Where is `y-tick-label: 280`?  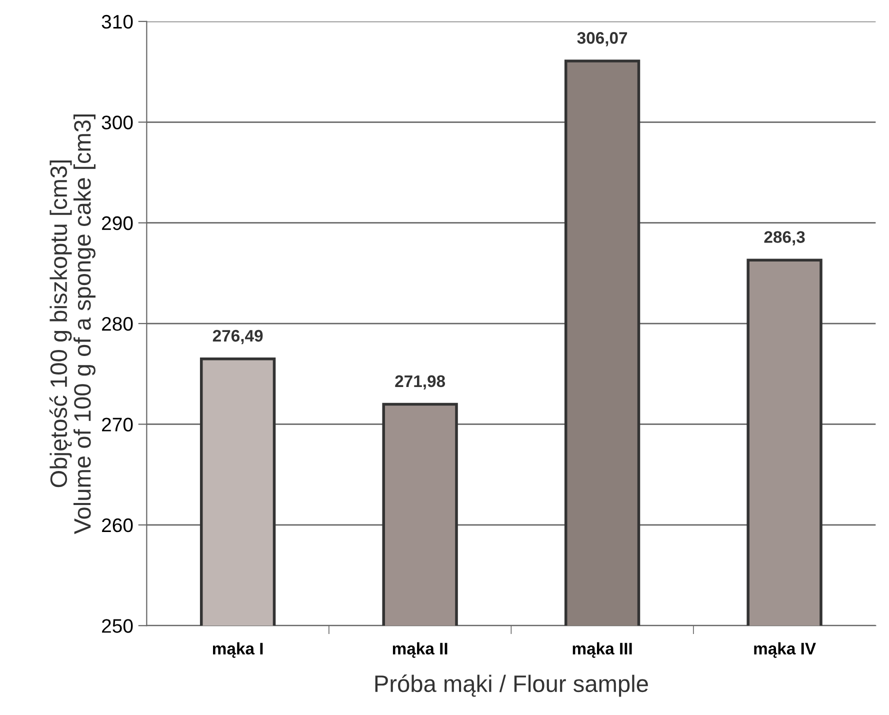
y-tick-label: 280 is located at coordinates (117, 324).